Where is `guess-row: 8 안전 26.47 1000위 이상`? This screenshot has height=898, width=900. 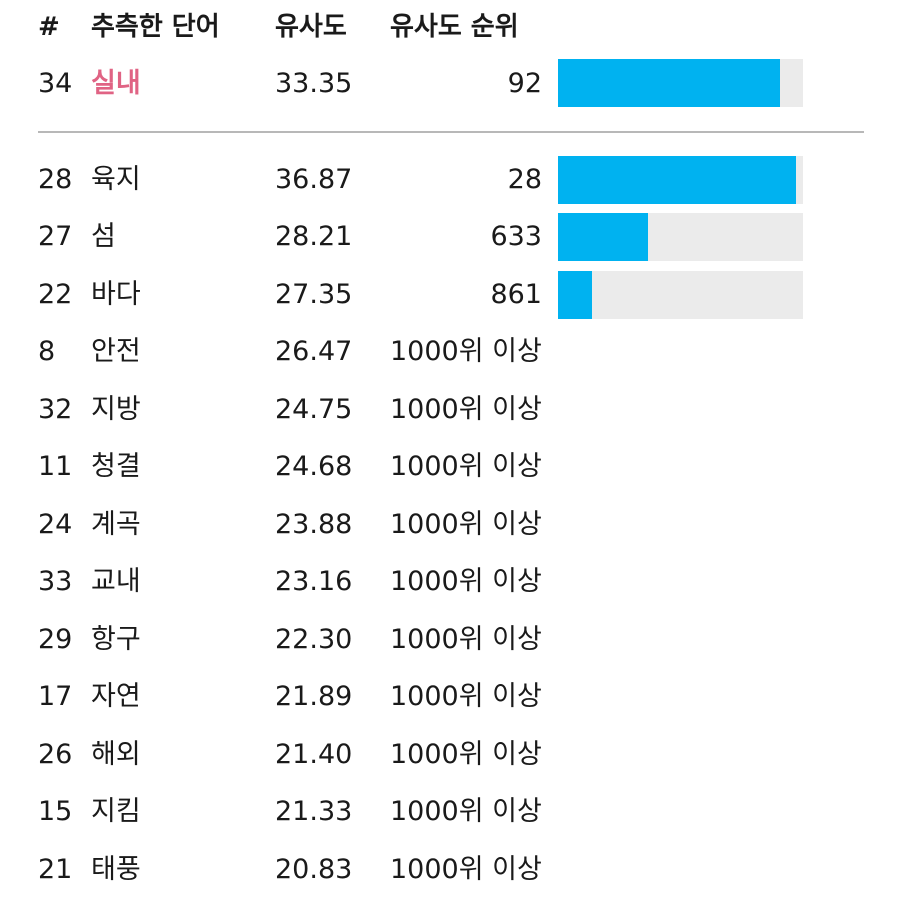 guess-row: 8 안전 26.47 1000위 이상 is located at coordinates (451, 352).